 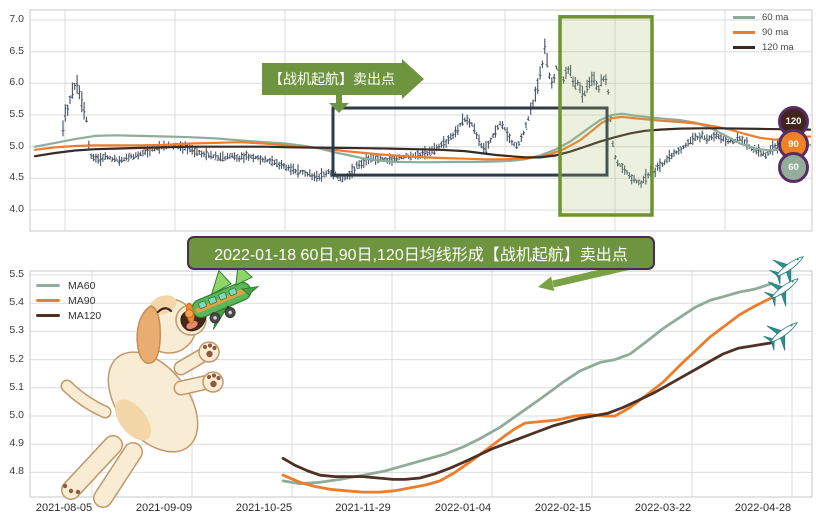 I want to click on top-ma-line-120ma, so click(x=422, y=143).